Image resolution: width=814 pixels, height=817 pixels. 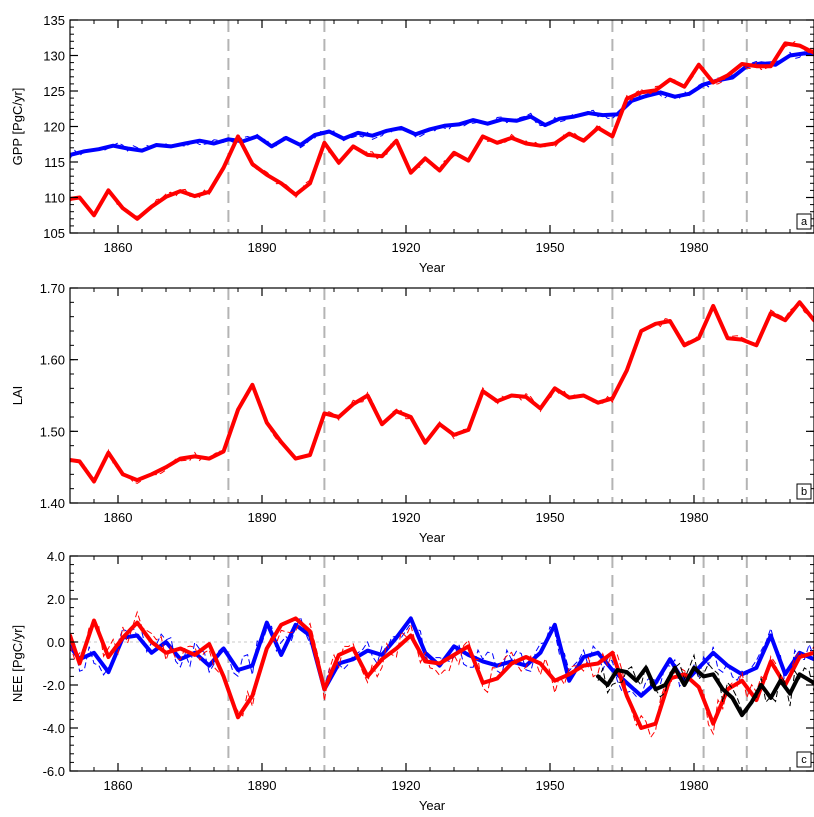 I want to click on y-tick-label: 1.50, so click(x=52, y=431).